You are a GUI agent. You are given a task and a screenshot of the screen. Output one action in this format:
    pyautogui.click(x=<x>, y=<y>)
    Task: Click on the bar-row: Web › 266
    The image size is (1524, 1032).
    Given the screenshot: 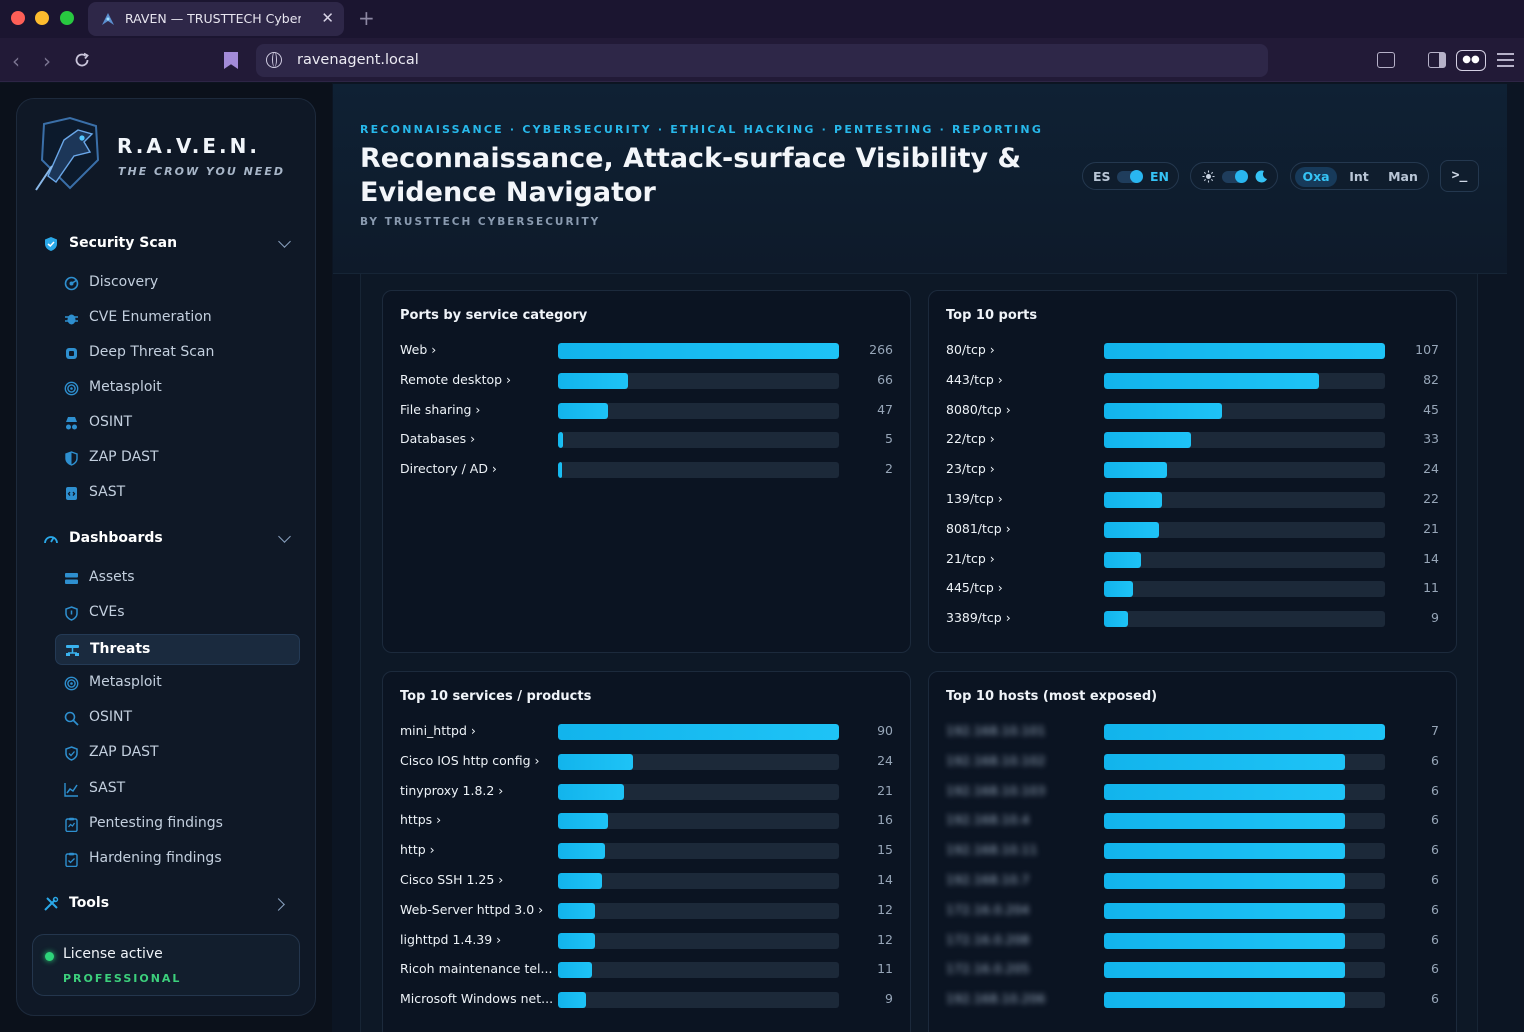 What is the action you would take?
    pyautogui.click(x=646, y=351)
    